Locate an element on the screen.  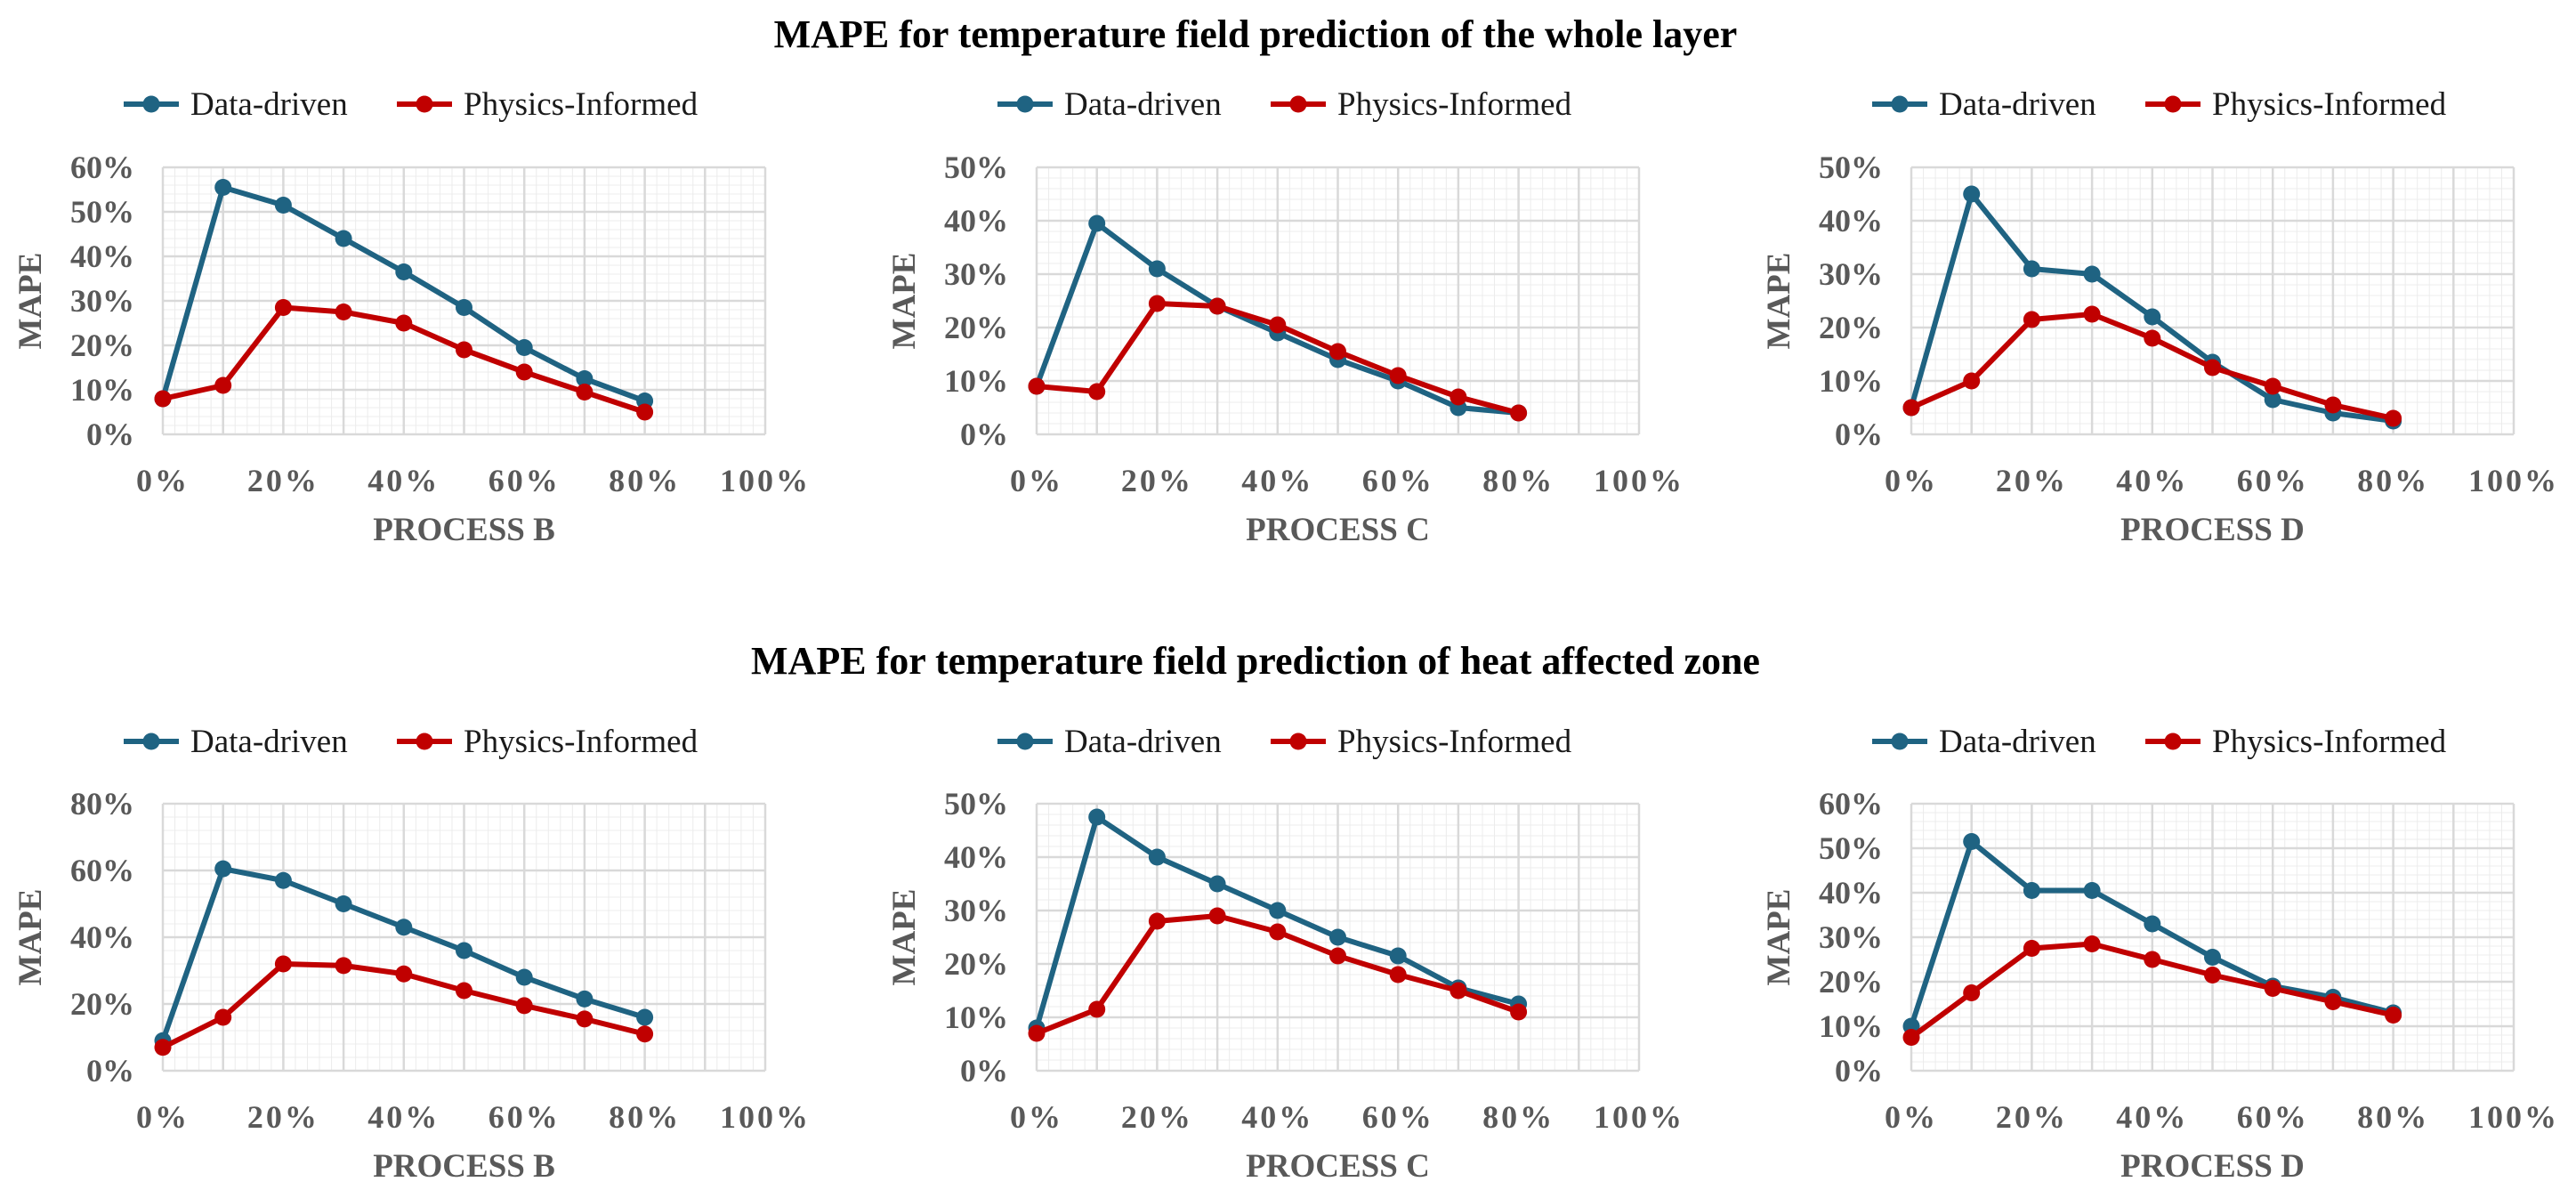
x-axis-label: PROCESS B is located at coordinates (464, 1166).